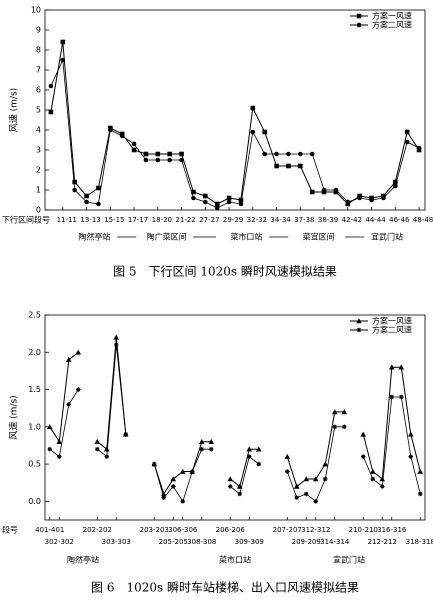 This screenshot has width=433, height=605. What do you see at coordinates (349, 560) in the screenshot?
I see `station-label: 宣武门站` at bounding box center [349, 560].